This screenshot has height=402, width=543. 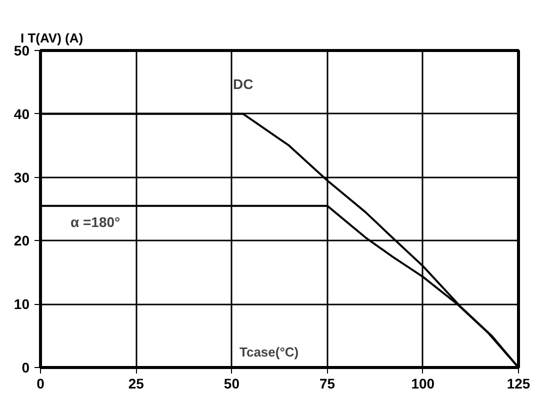 I want to click on x-tick-label: 50, so click(x=232, y=384).